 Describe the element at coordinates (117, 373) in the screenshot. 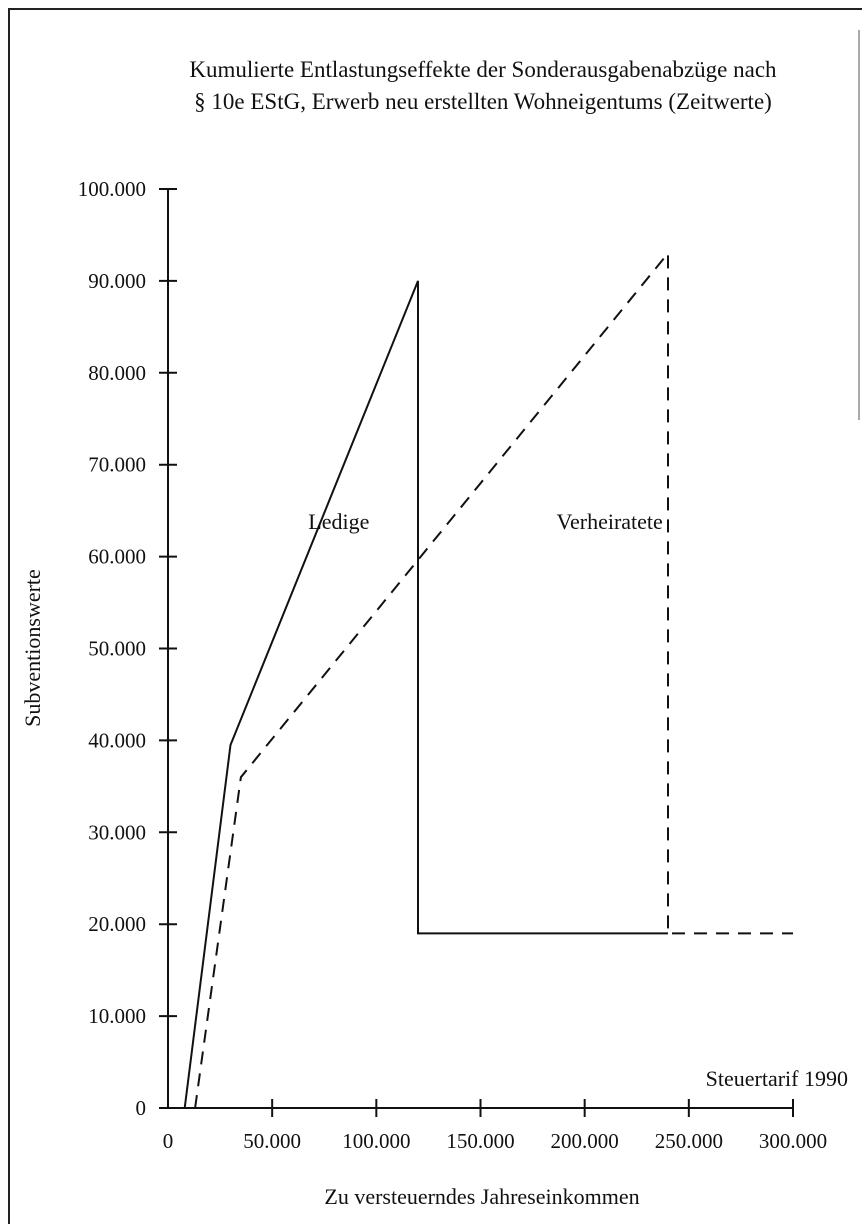

I see `y-tick-label: 80.000` at that location.